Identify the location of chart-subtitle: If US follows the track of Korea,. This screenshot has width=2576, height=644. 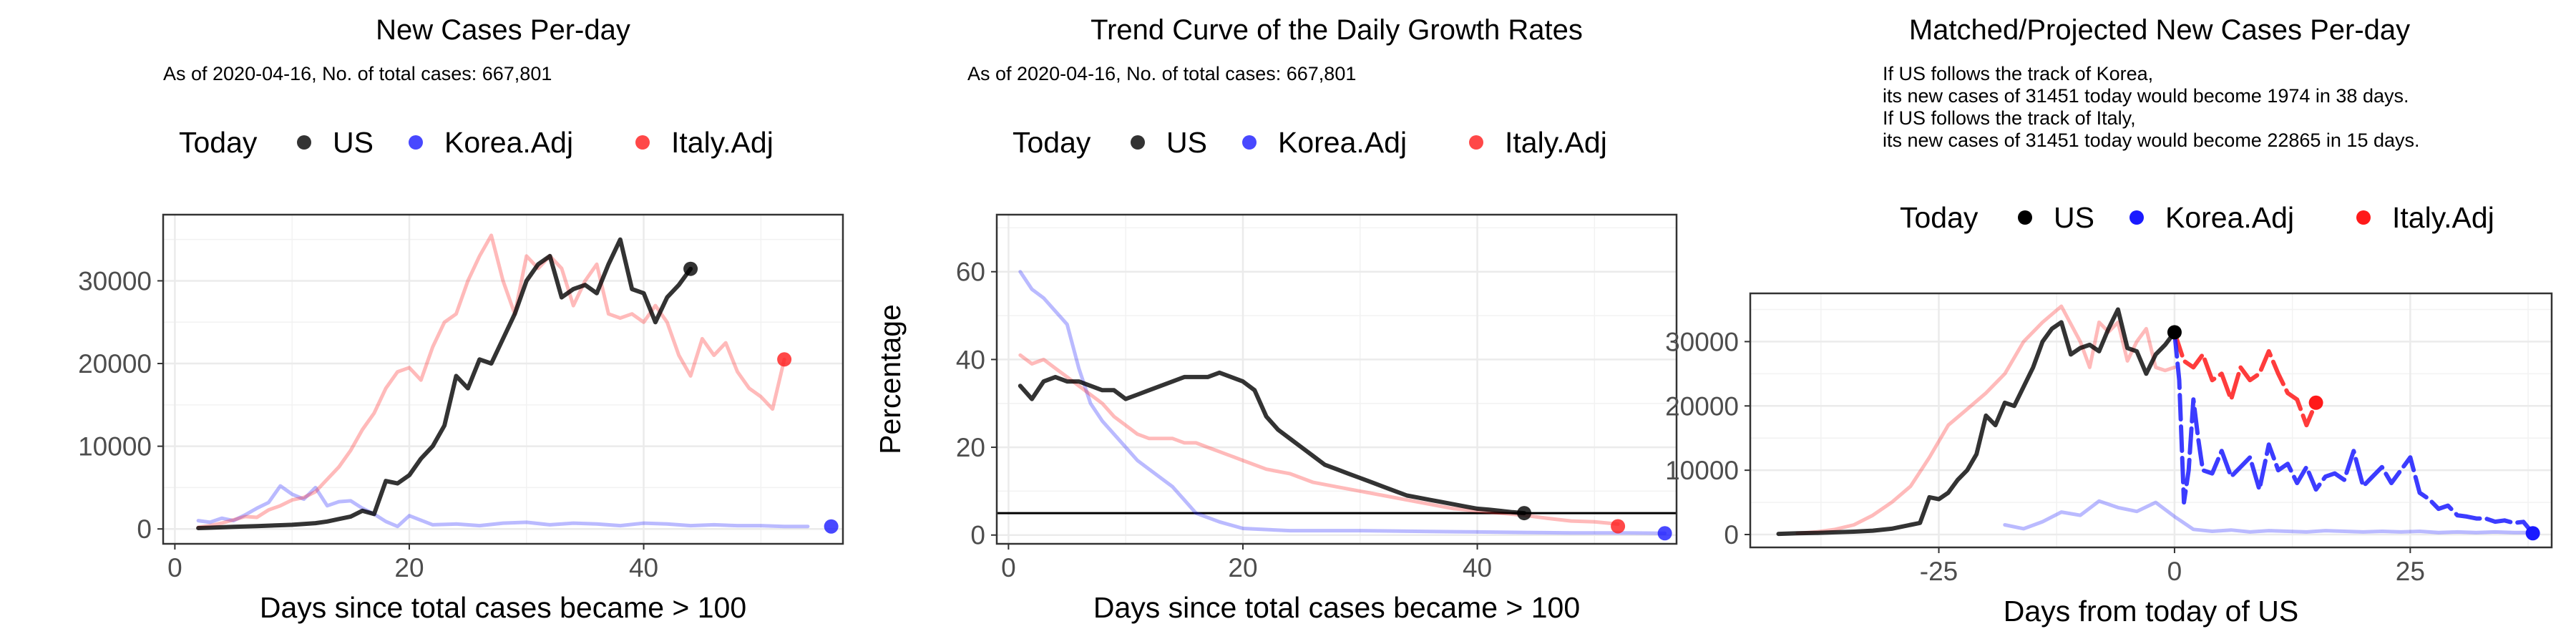
(2018, 73).